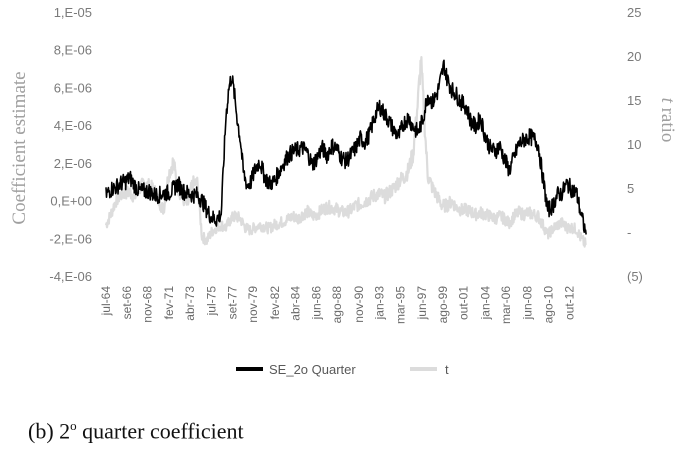 The image size is (676, 456). I want to click on x-tick-label: out-01, so click(464, 303).